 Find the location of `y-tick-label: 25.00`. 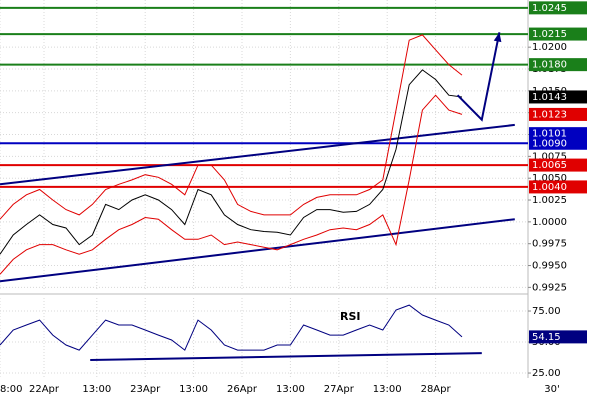

y-tick-label: 25.00 is located at coordinates (546, 373).